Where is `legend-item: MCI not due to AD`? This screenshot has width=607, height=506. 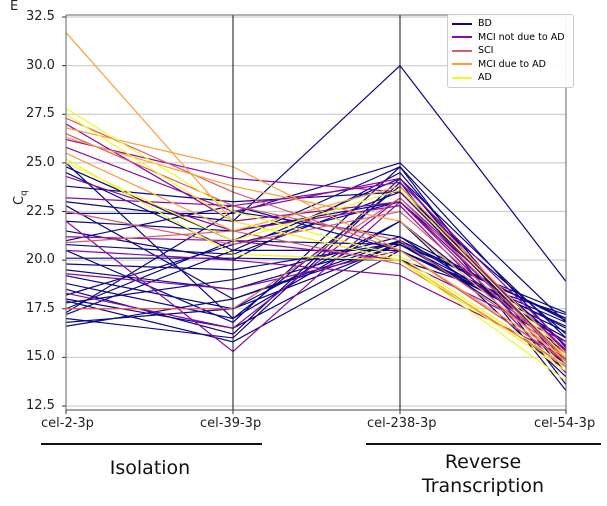 legend-item: MCI not due to AD is located at coordinates (510, 38).